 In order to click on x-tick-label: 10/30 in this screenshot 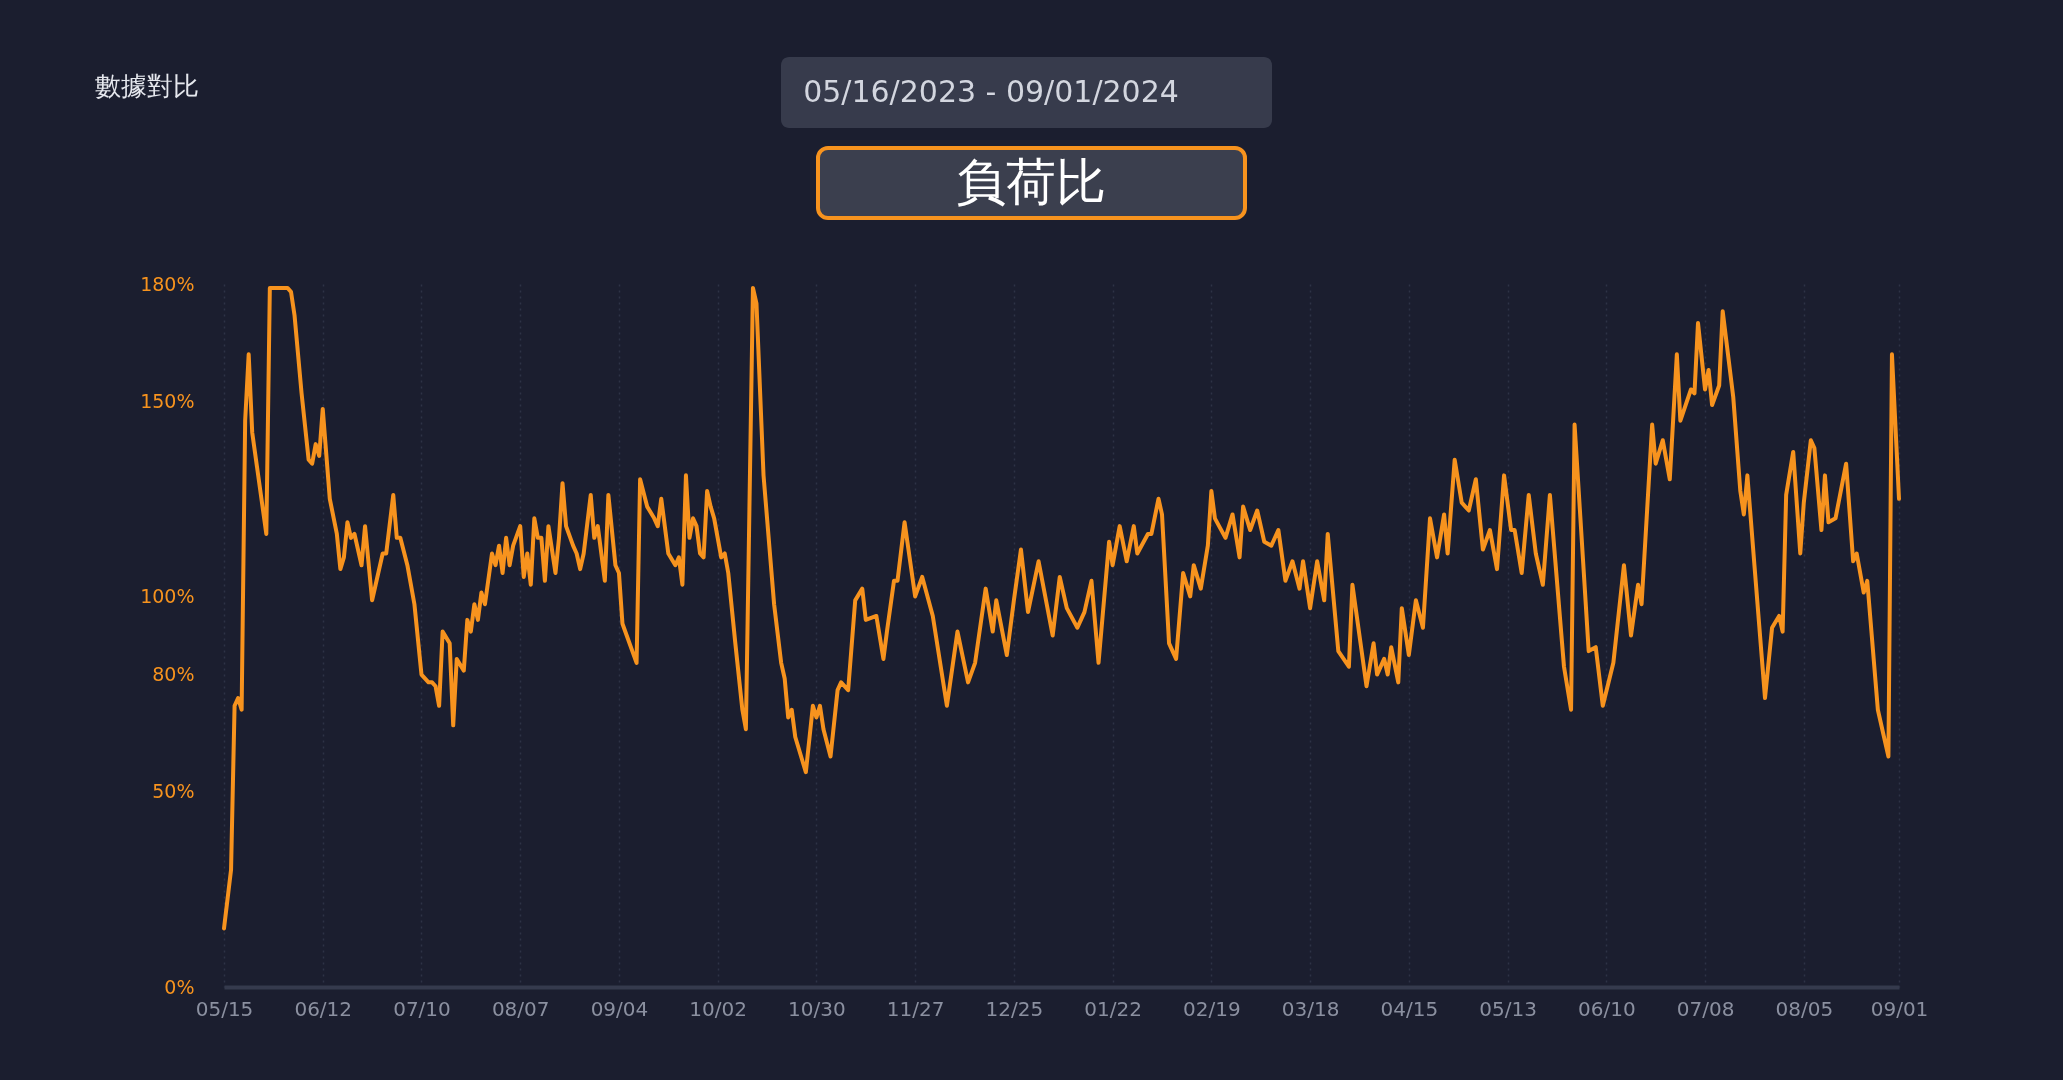, I will do `click(817, 1008)`.